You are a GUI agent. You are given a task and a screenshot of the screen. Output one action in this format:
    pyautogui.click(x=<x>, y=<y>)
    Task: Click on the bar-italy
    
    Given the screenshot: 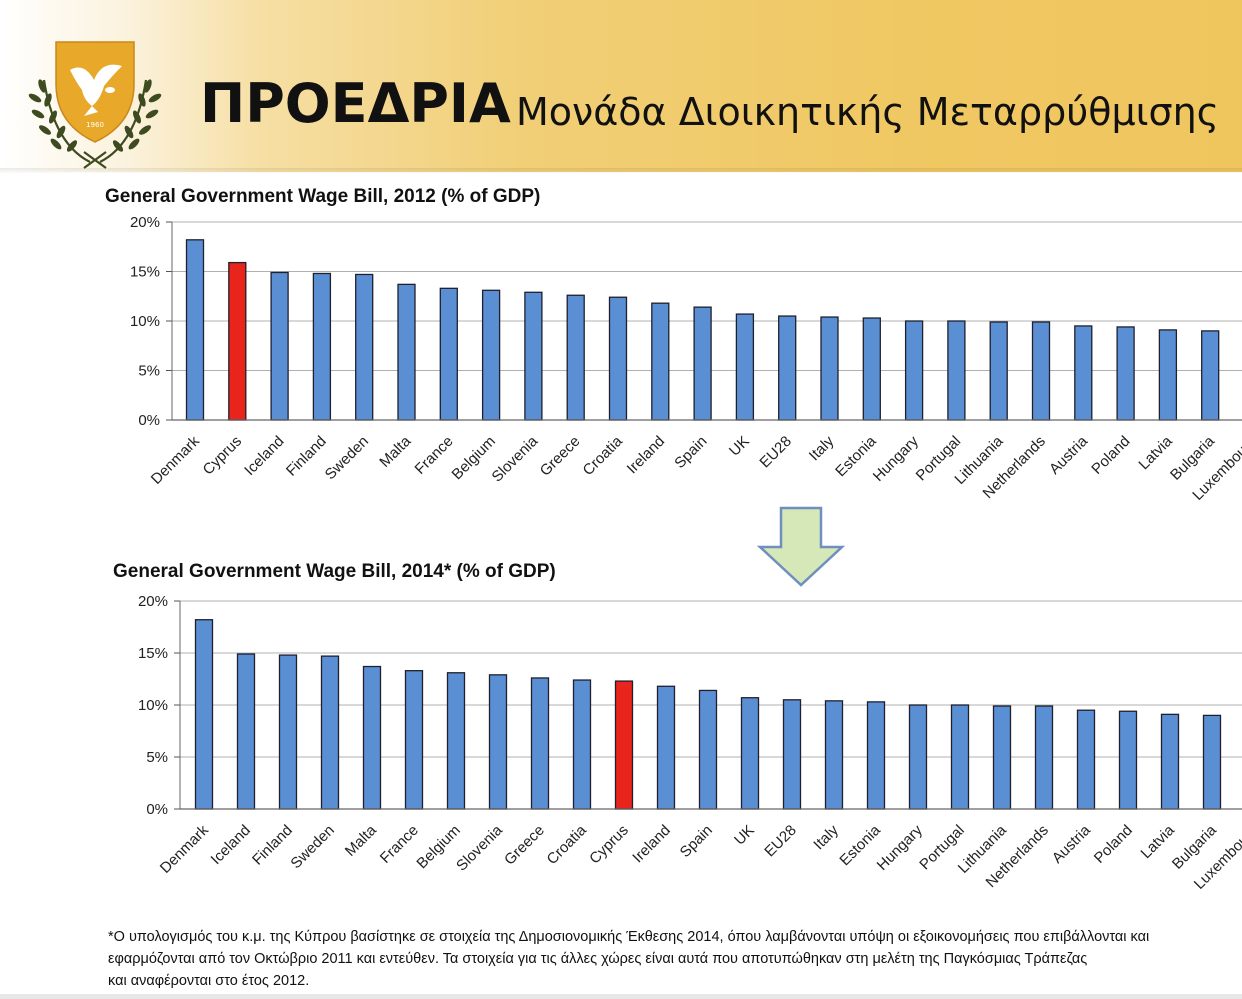 What is the action you would take?
    pyautogui.click(x=829, y=368)
    